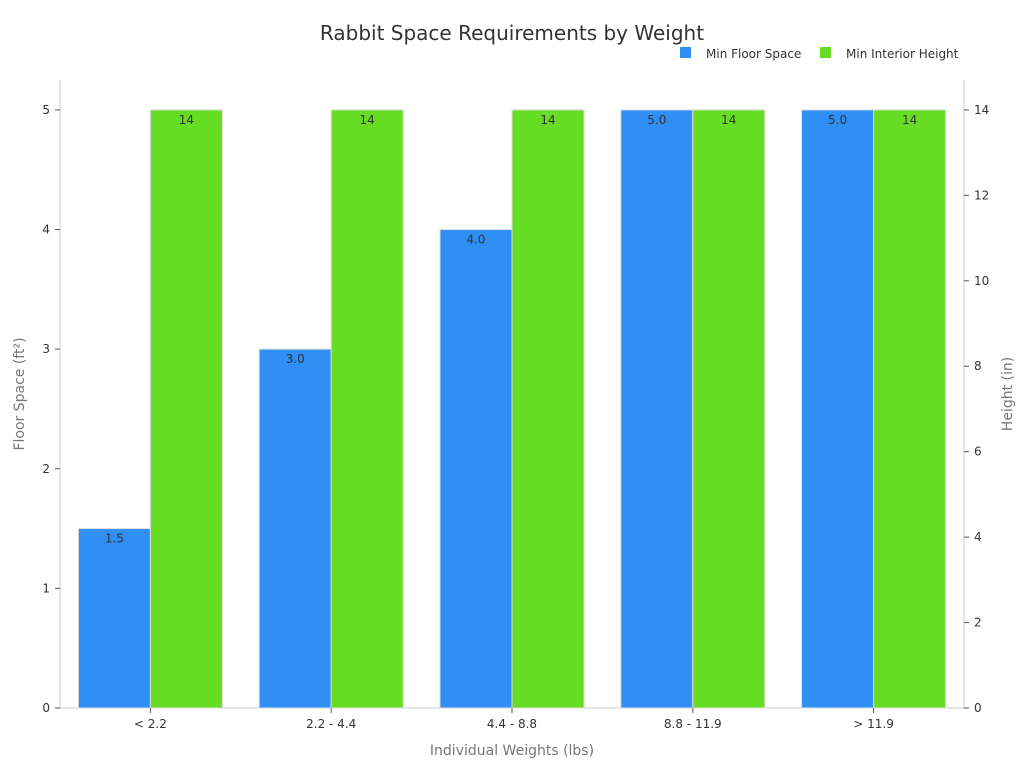  Describe the element at coordinates (512, 724) in the screenshot. I see `x-tick-label: 4.4 - 8.8` at that location.